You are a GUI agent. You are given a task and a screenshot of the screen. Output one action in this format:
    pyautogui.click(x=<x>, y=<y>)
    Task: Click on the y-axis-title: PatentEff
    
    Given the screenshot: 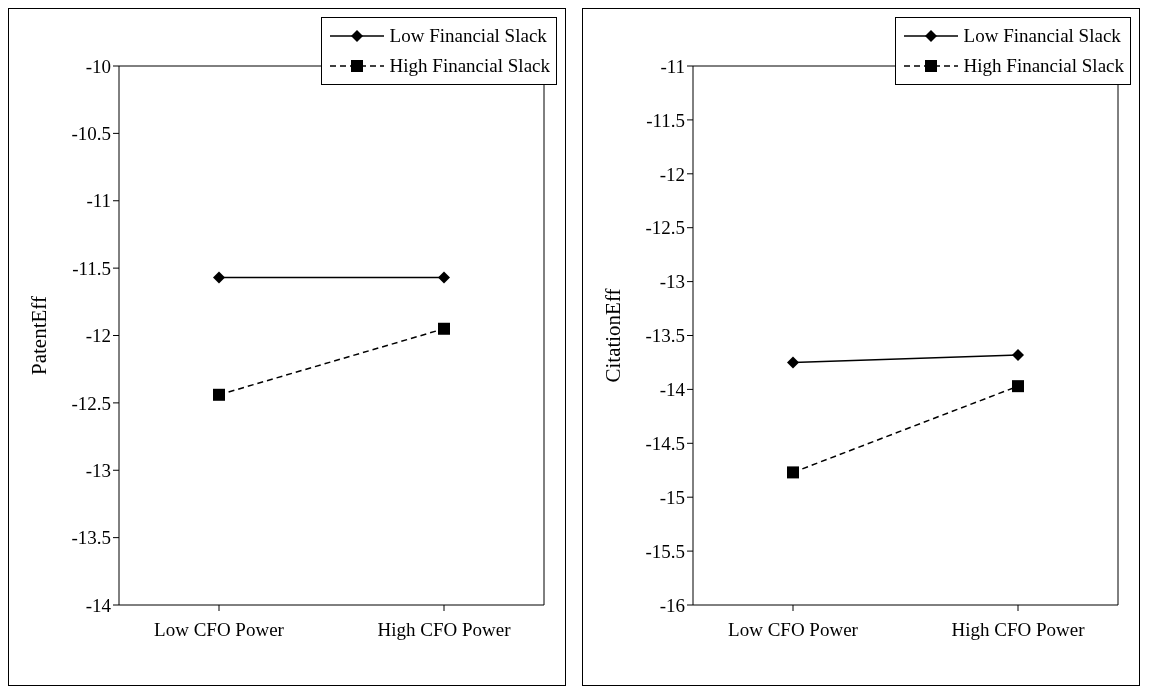 What is the action you would take?
    pyautogui.click(x=39, y=335)
    